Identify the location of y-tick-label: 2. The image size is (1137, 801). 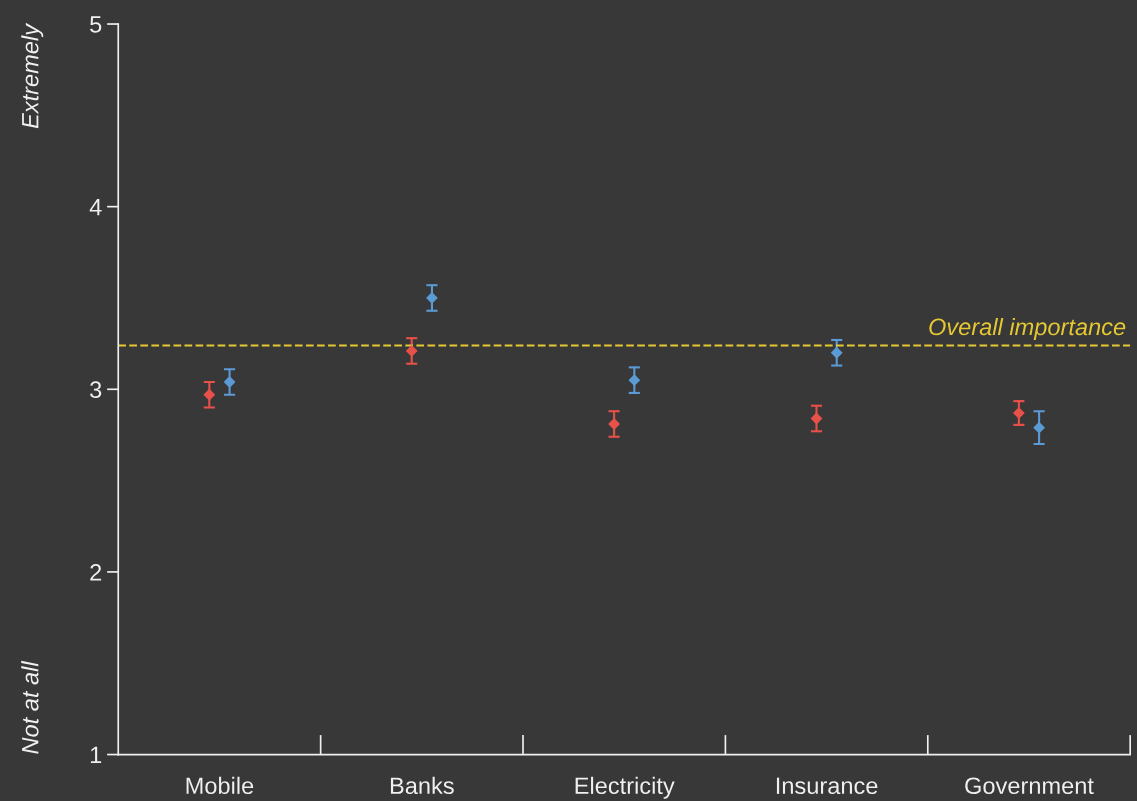
(96, 572).